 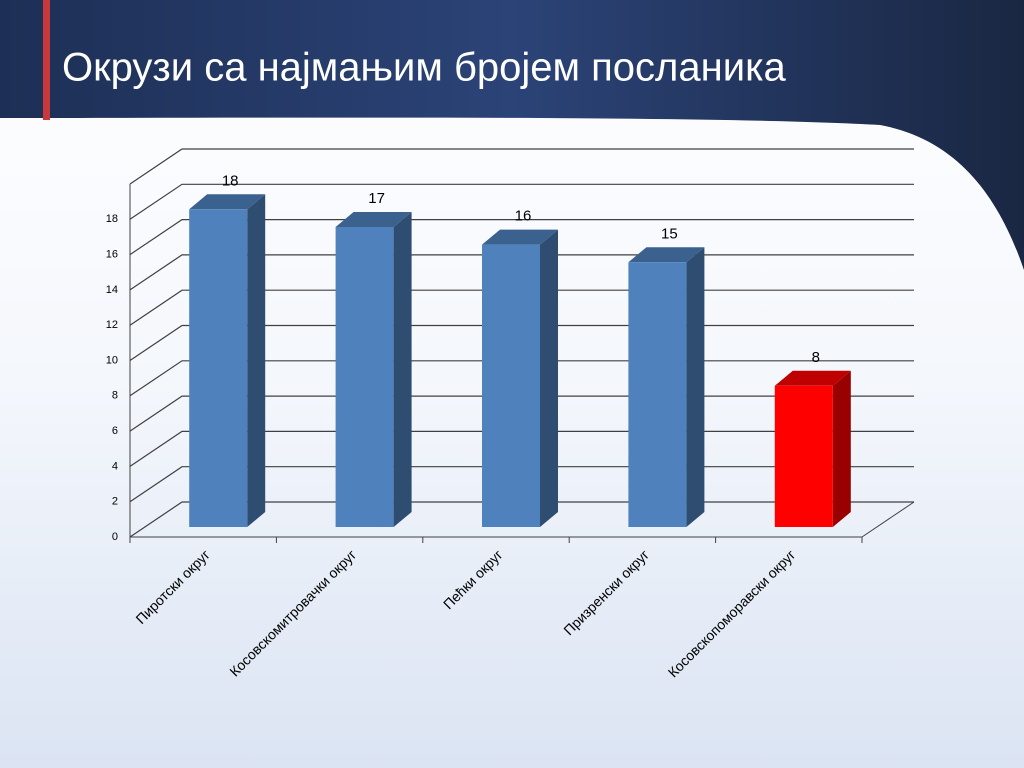 What do you see at coordinates (521, 166) in the screenshot?
I see `frame-line` at bounding box center [521, 166].